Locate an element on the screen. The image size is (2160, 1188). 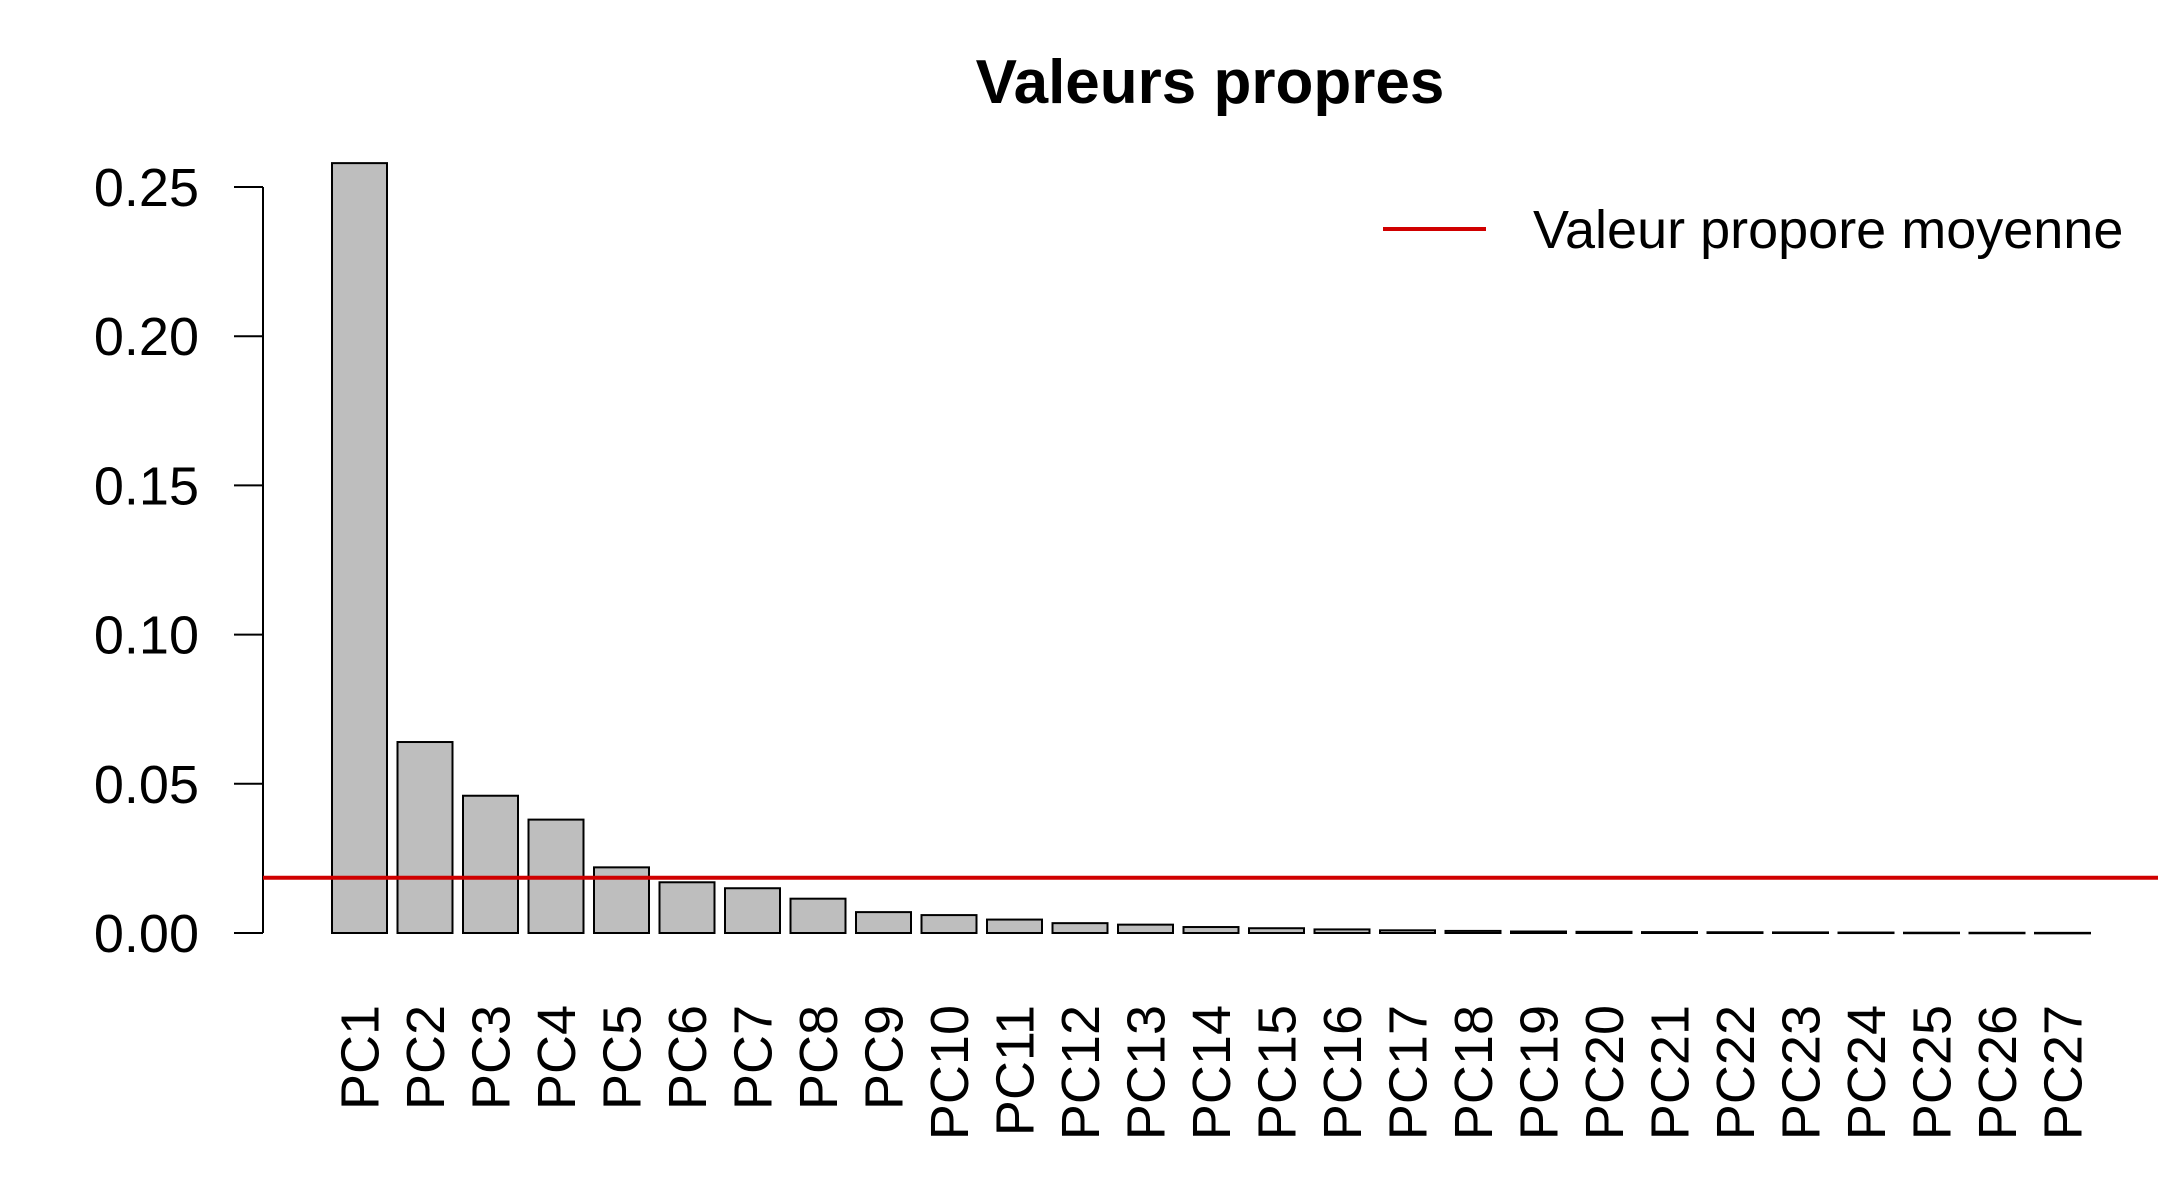
bar-pc27 is located at coordinates (2062, 933).